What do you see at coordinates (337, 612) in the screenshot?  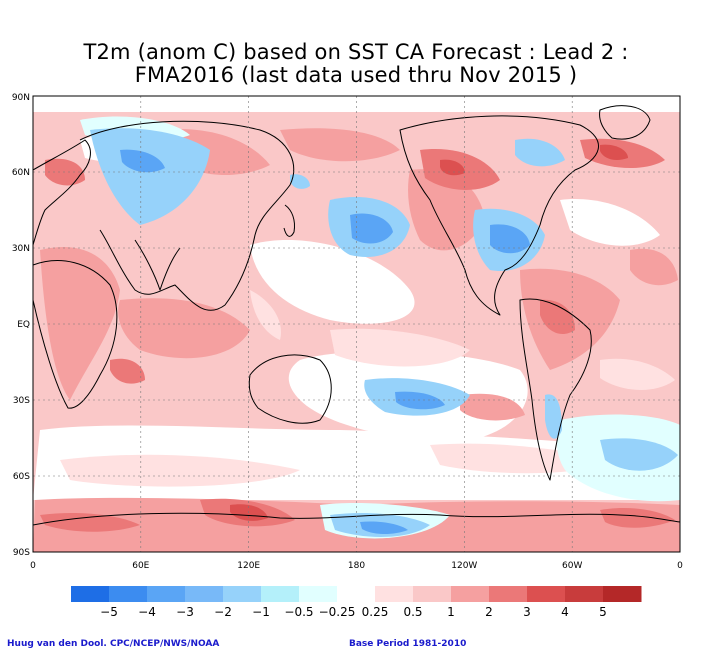 I see `colorbar-label: −0.25` at bounding box center [337, 612].